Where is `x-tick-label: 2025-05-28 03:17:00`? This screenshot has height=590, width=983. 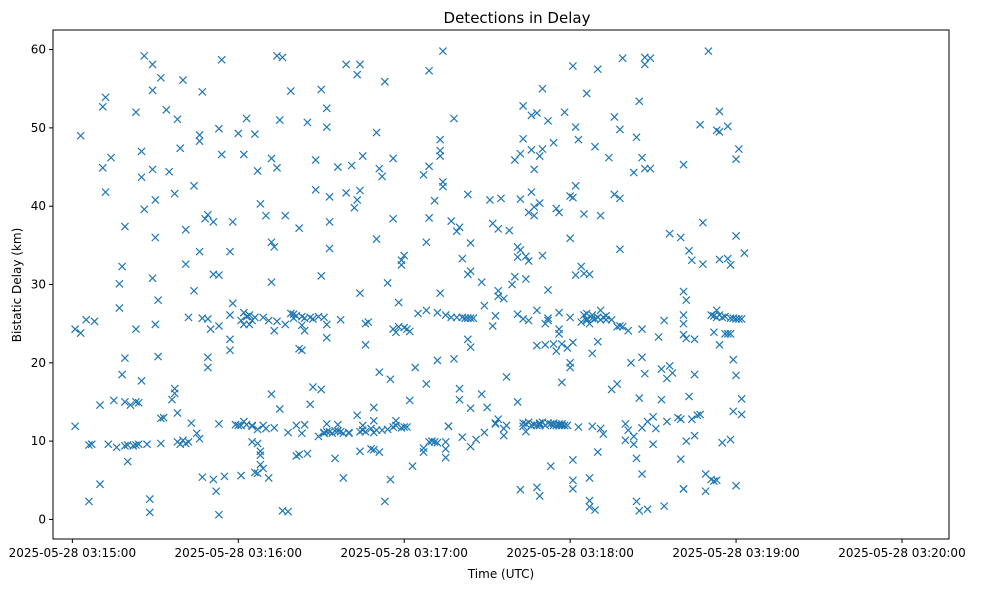 x-tick-label: 2025-05-28 03:17:00 is located at coordinates (403, 553).